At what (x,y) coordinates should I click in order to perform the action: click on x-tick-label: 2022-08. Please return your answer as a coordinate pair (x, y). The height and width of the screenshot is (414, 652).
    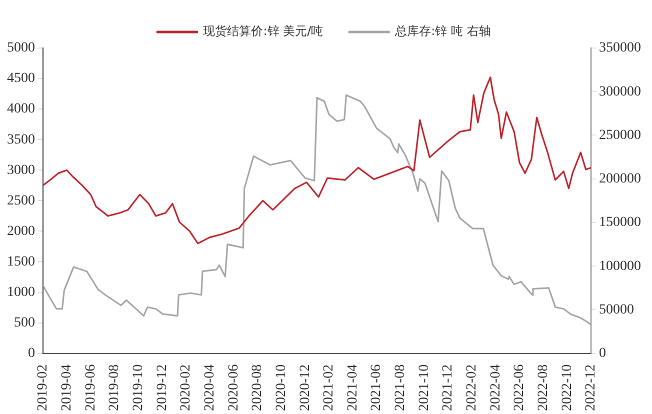
    Looking at the image, I should click on (544, 388).